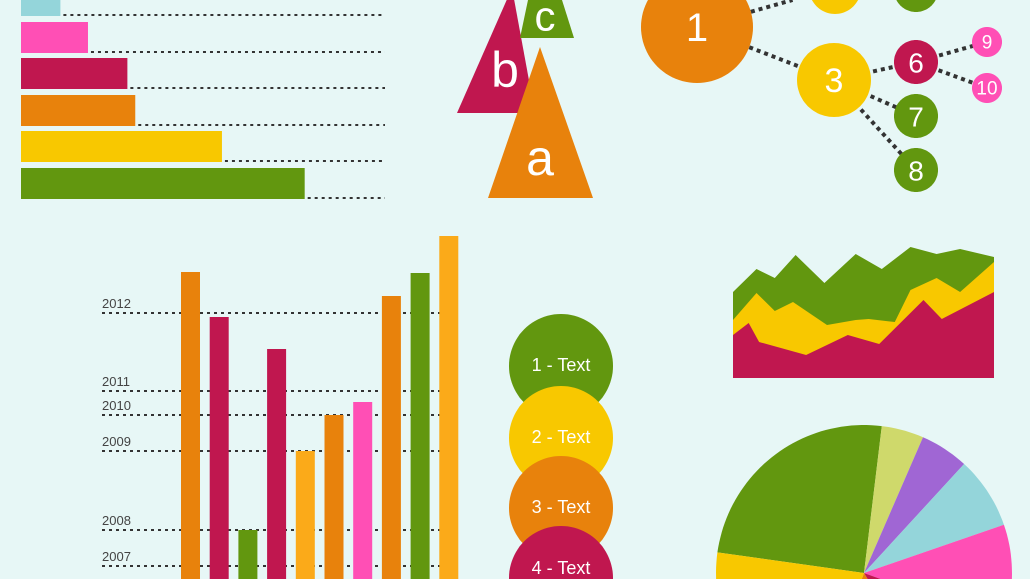  Describe the element at coordinates (697, 28) in the screenshot. I see `tree-node-label: 1` at that location.